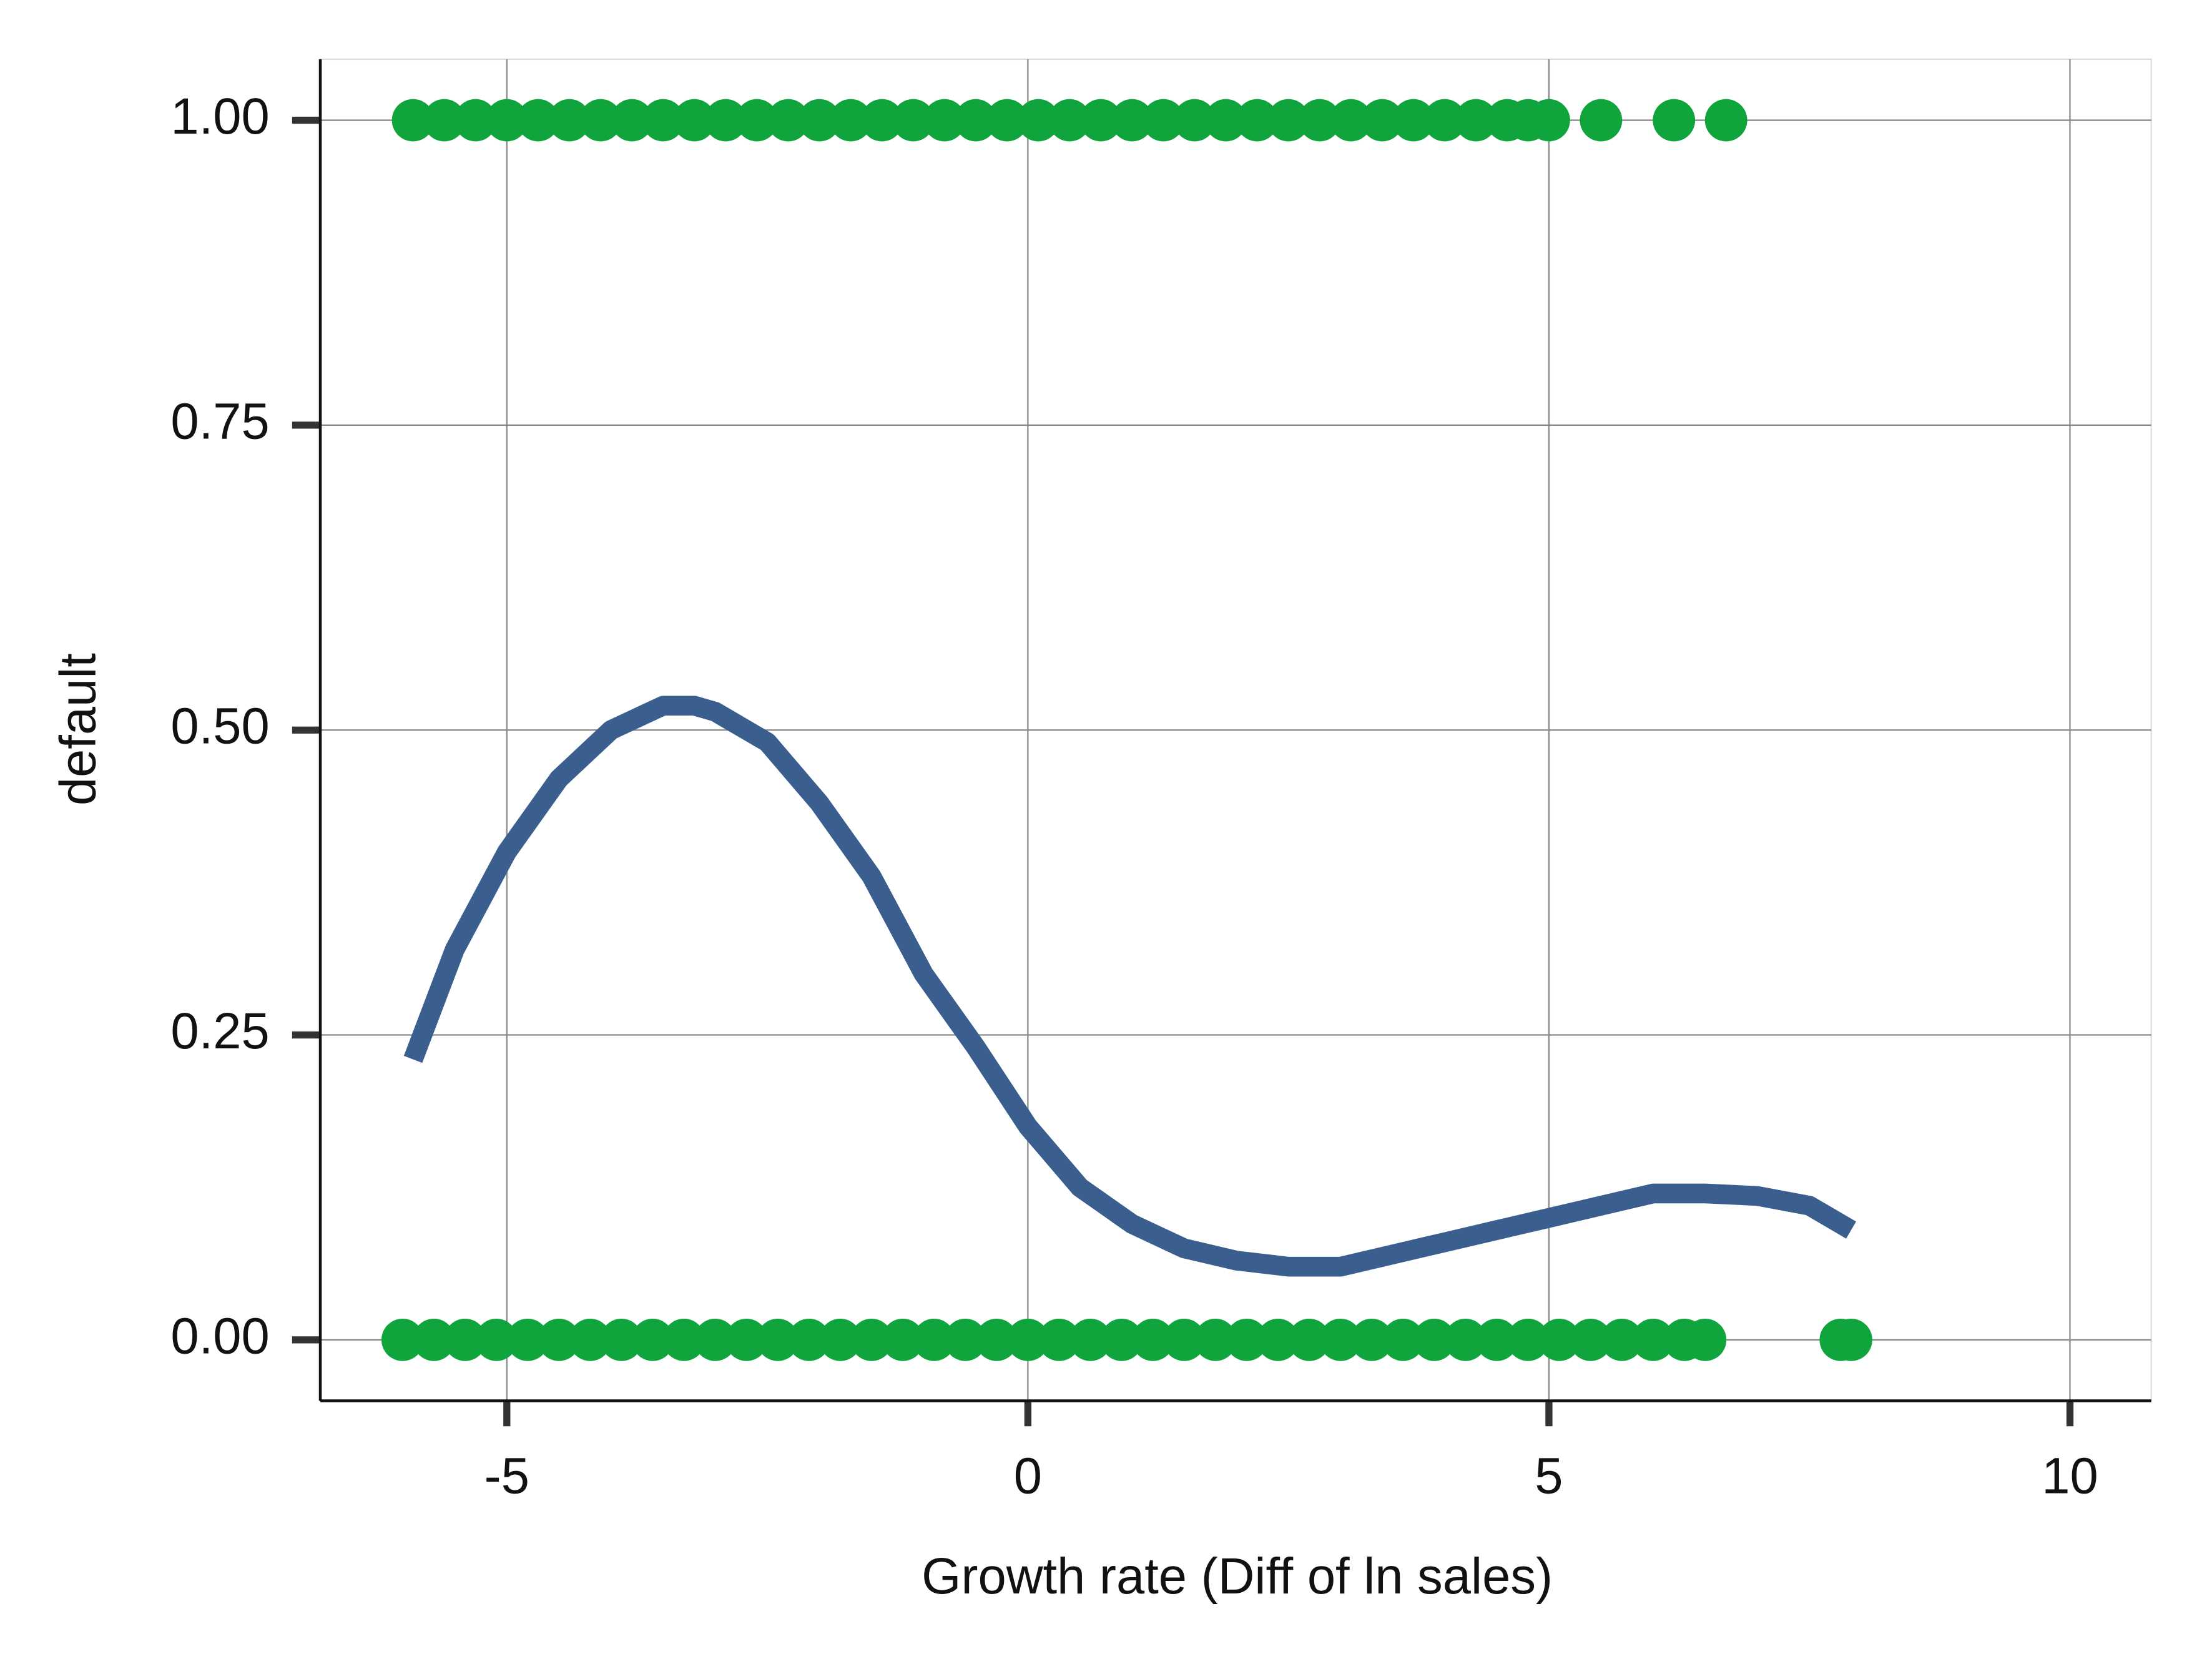 Image resolution: width=2212 pixels, height=1659 pixels. Describe the element at coordinates (219, 421) in the screenshot. I see `y-tick-label: 0.75` at that location.